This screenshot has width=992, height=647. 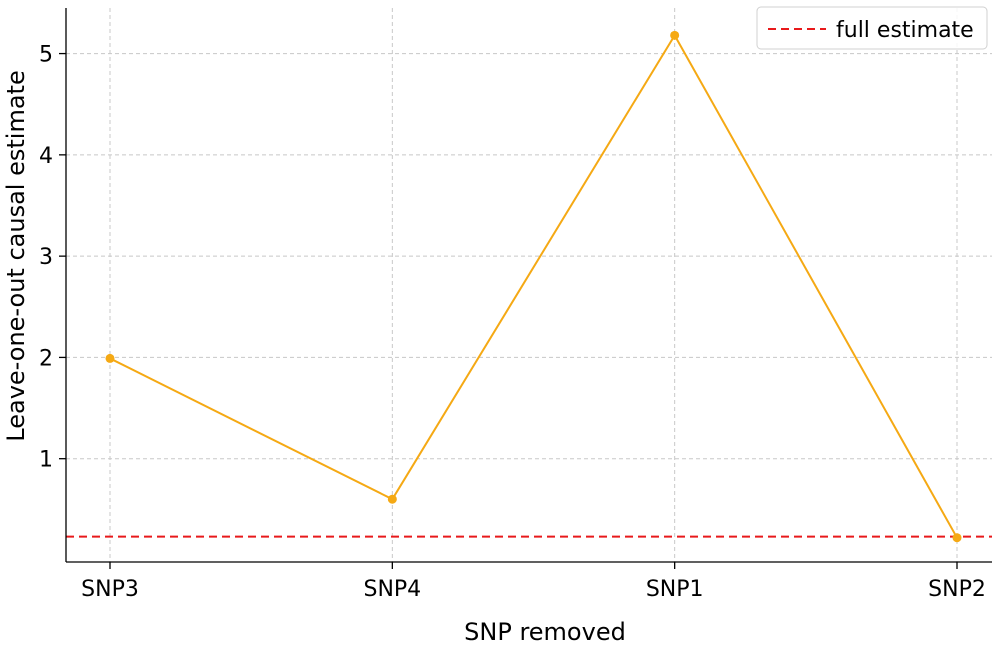 What do you see at coordinates (533, 582) in the screenshot?
I see `x-ticks: SNP3 SNP4 SNP1 SNP2` at bounding box center [533, 582].